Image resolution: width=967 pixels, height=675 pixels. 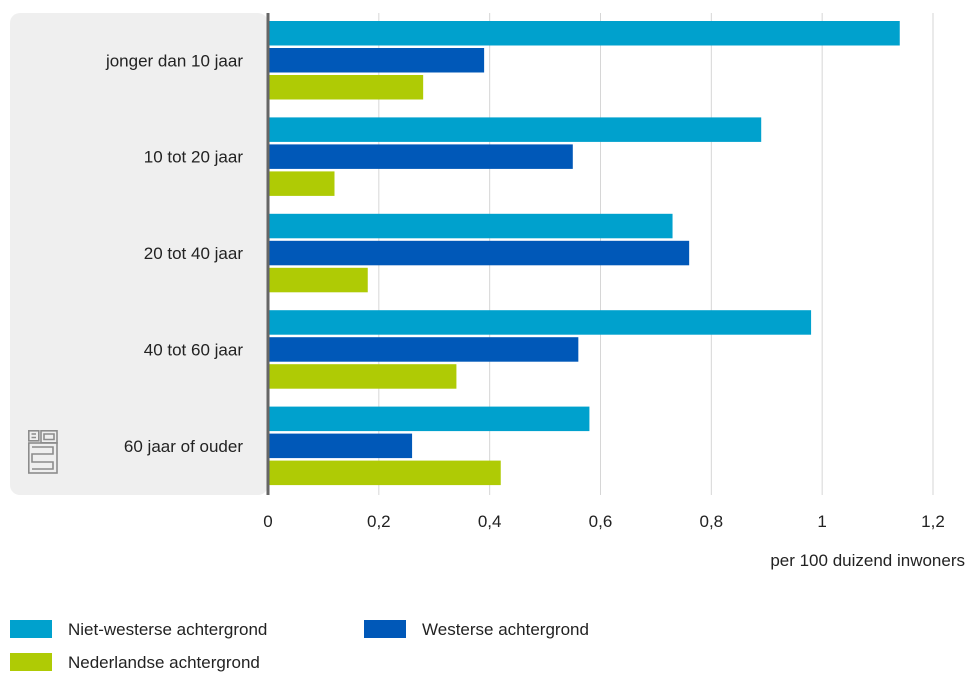 I want to click on x-tick-label: 0,4, so click(x=490, y=521).